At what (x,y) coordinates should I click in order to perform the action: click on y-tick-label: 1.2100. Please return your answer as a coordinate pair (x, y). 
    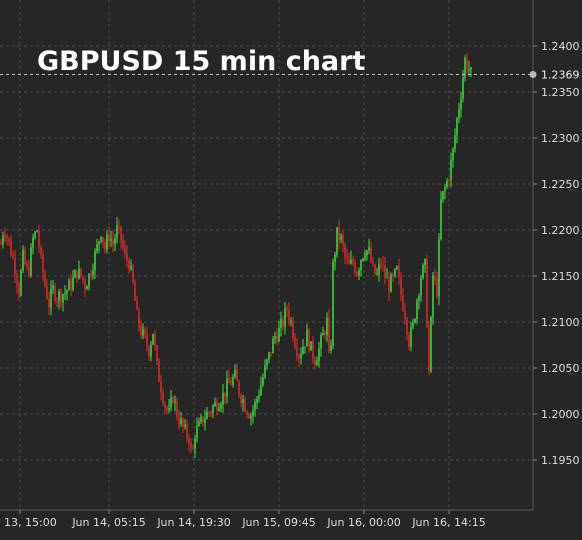
    Looking at the image, I should click on (560, 322).